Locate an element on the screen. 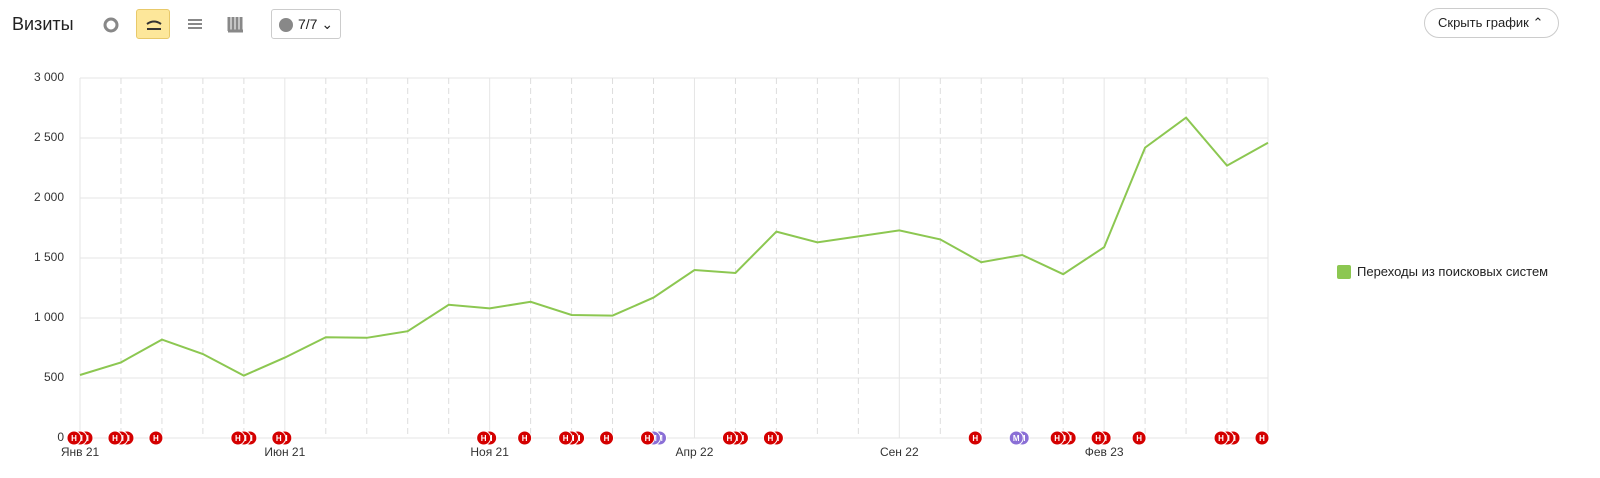 The image size is (1600, 478). y-tick-label: 2 000 is located at coordinates (49, 197).